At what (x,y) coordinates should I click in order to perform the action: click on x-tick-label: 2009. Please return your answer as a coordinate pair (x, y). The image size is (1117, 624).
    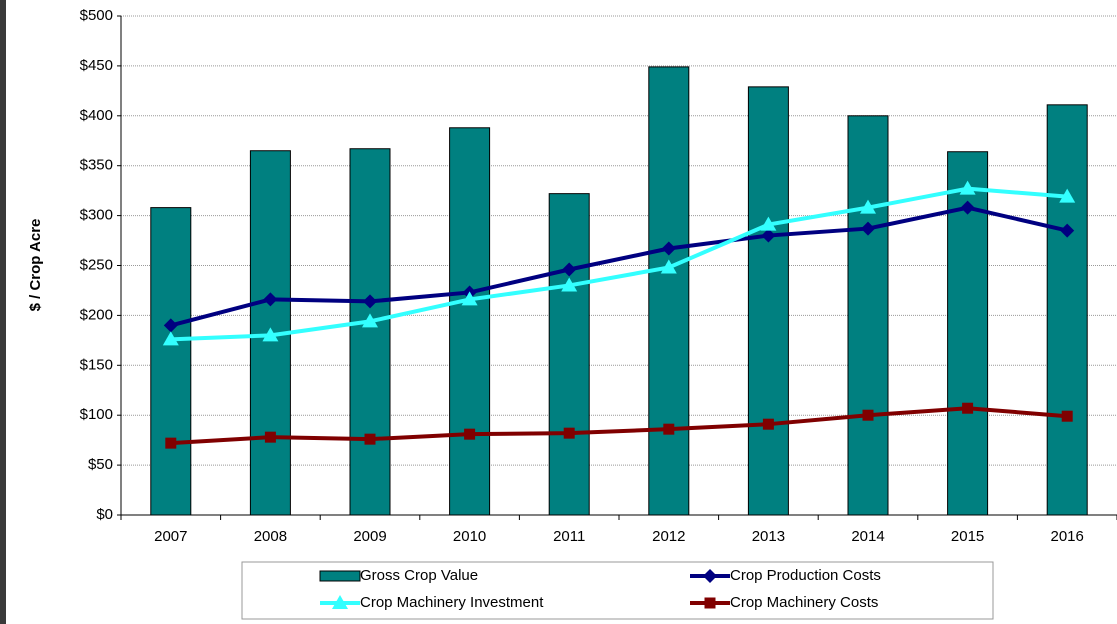
    Looking at the image, I should click on (369, 536).